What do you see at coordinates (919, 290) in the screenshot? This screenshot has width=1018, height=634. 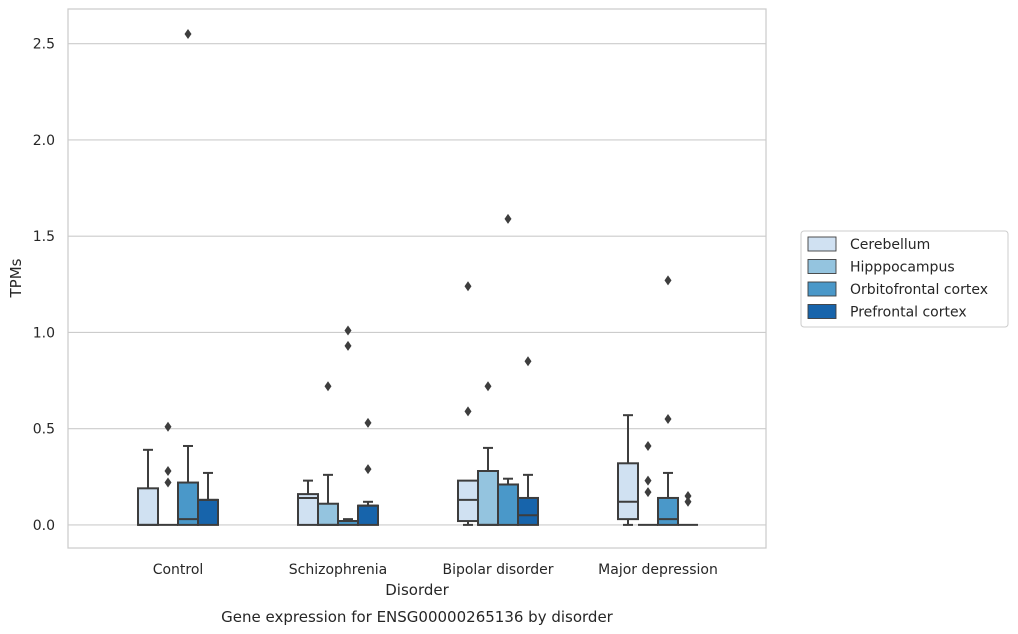 I see `legend-label: Orbitofrontal cortex` at bounding box center [919, 290].